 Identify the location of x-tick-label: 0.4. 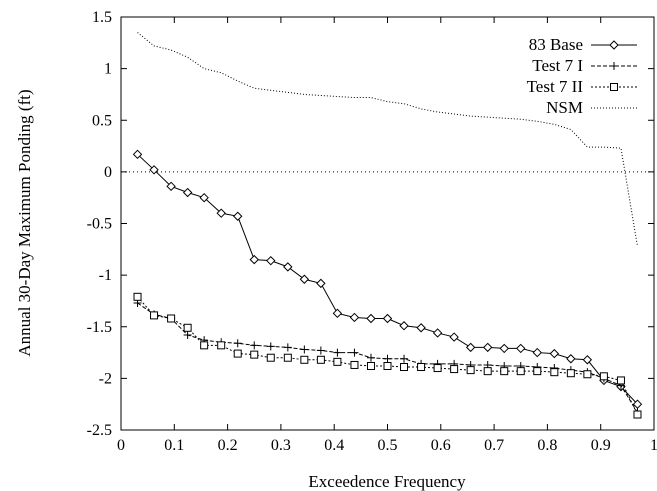
(334, 445).